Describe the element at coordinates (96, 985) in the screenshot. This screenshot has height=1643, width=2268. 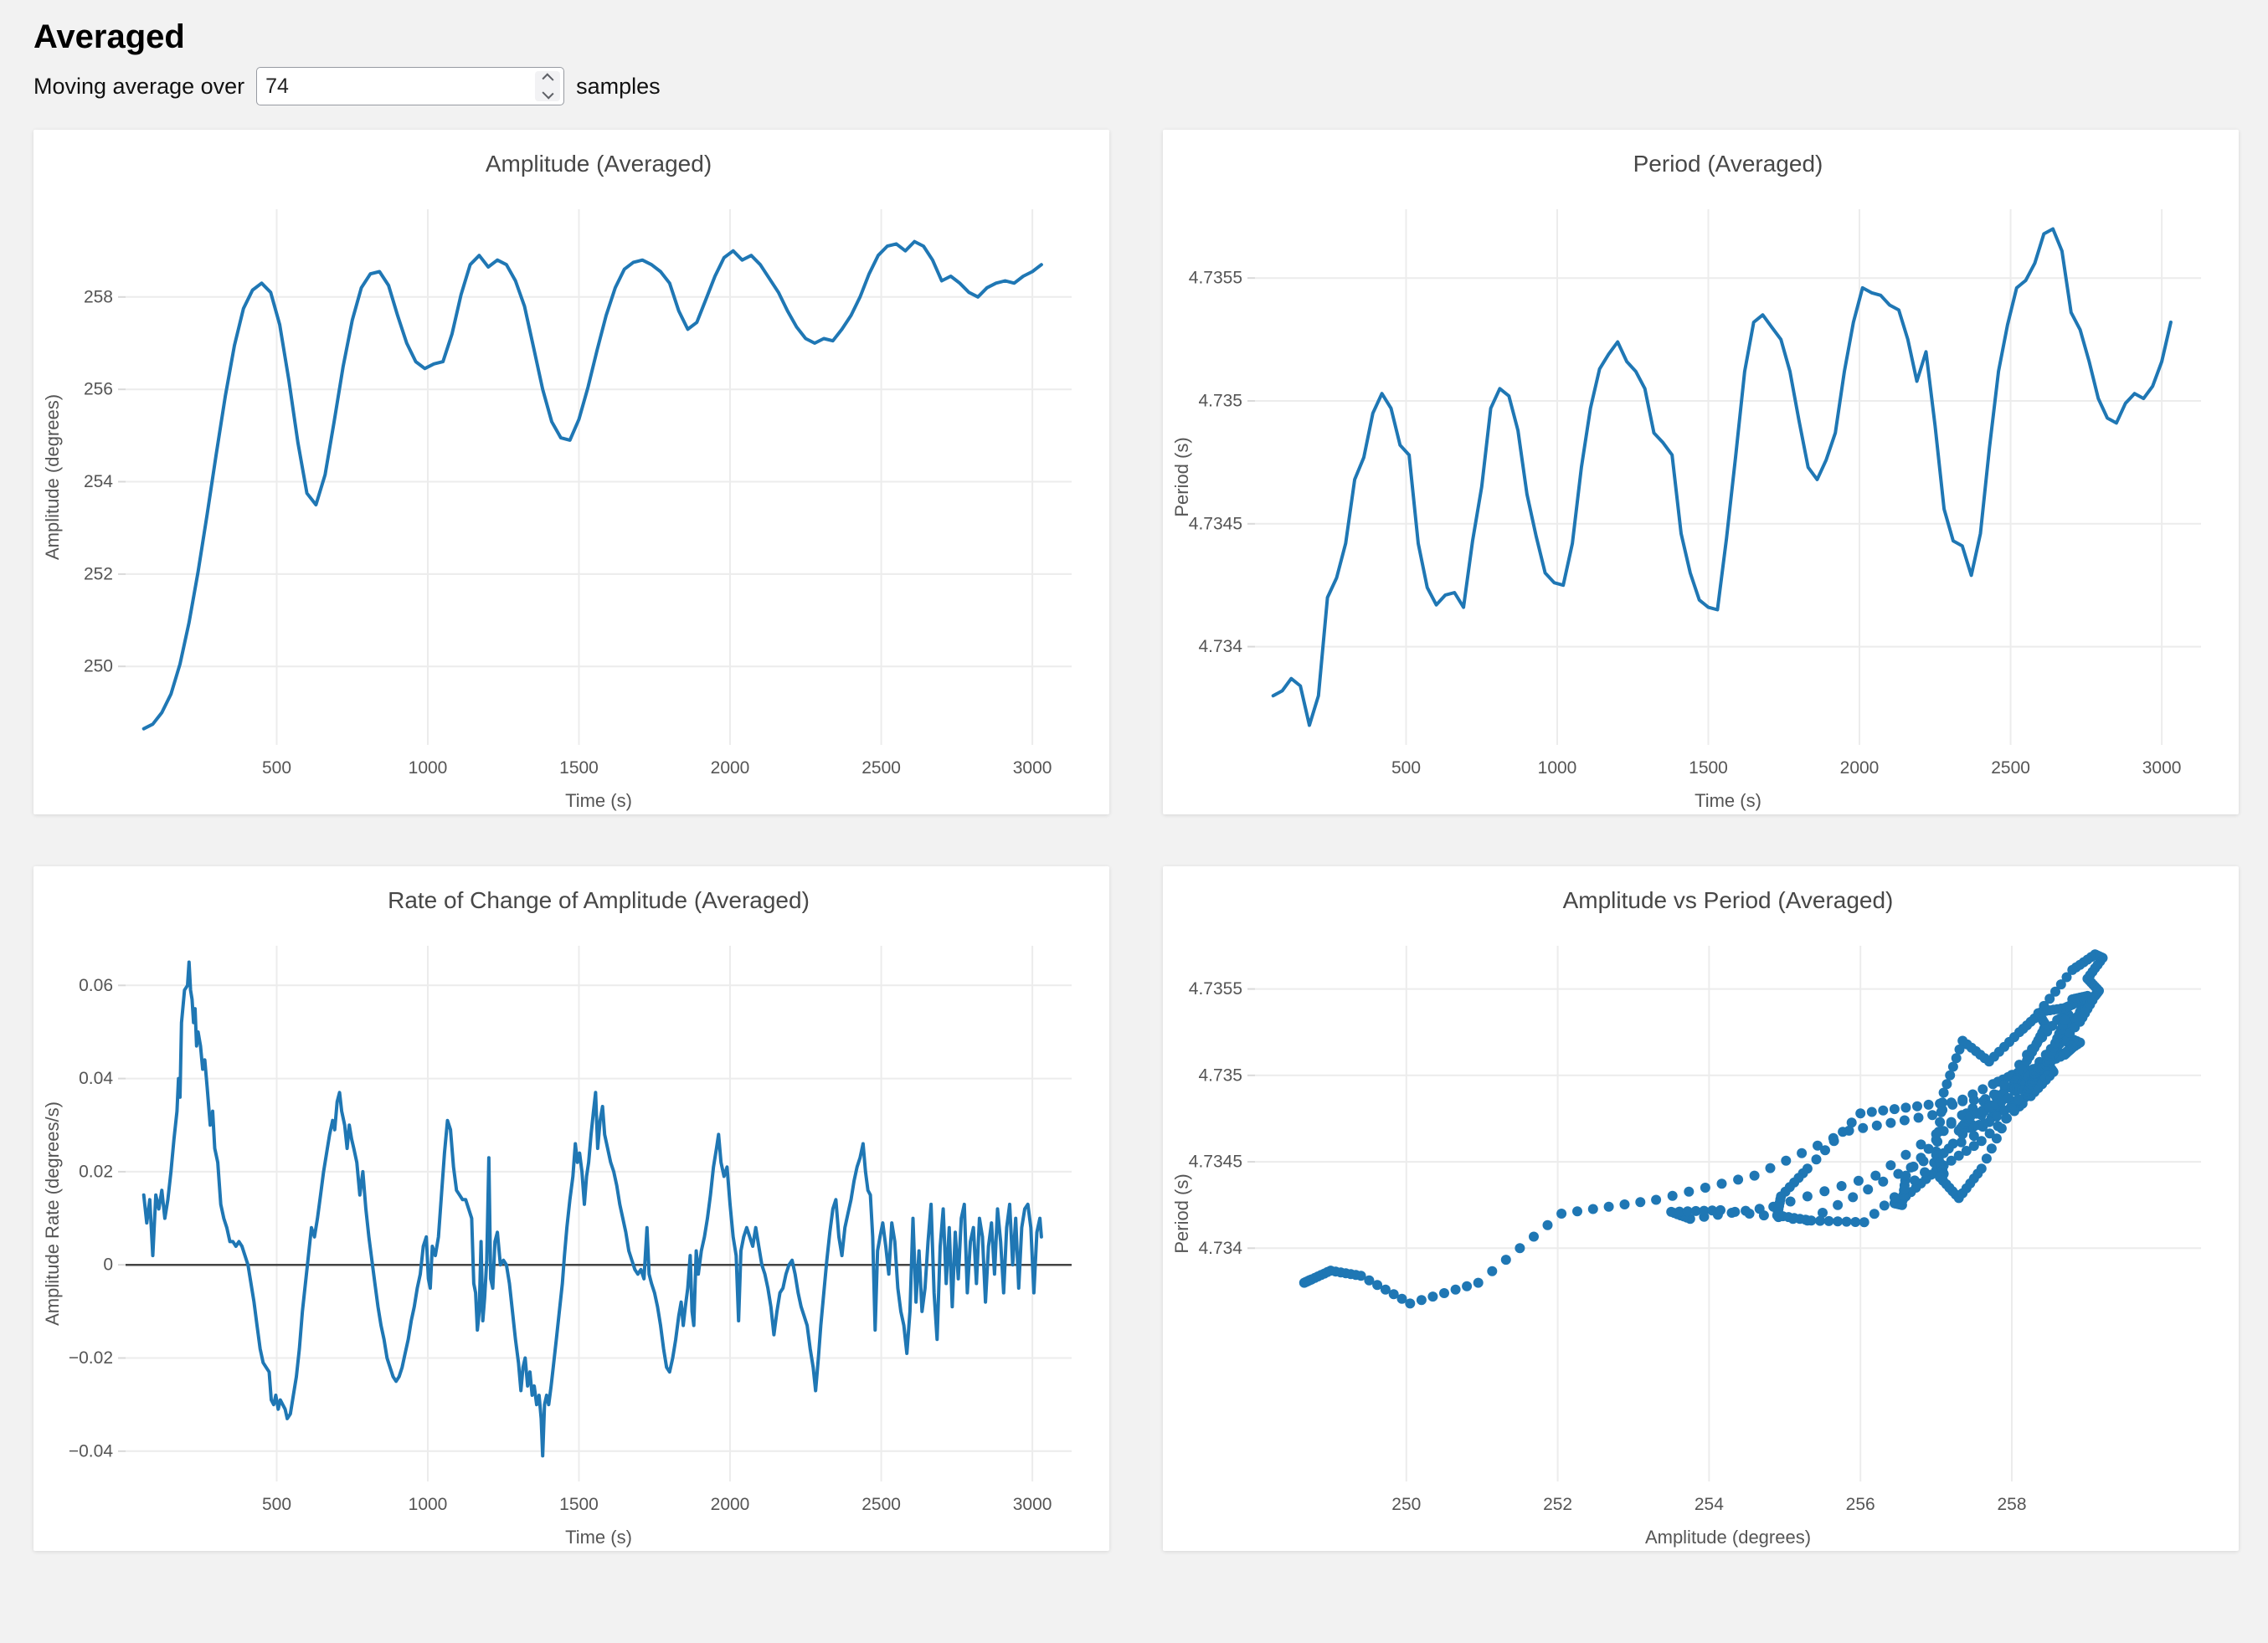
I see `svg-text: 0.06` at that location.